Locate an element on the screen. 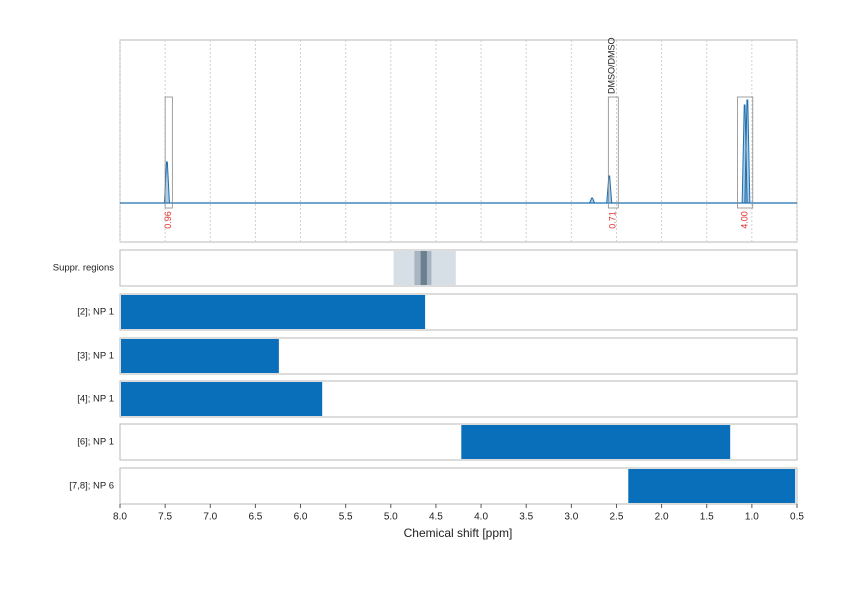  integral-label: 0.96 is located at coordinates (168, 220).